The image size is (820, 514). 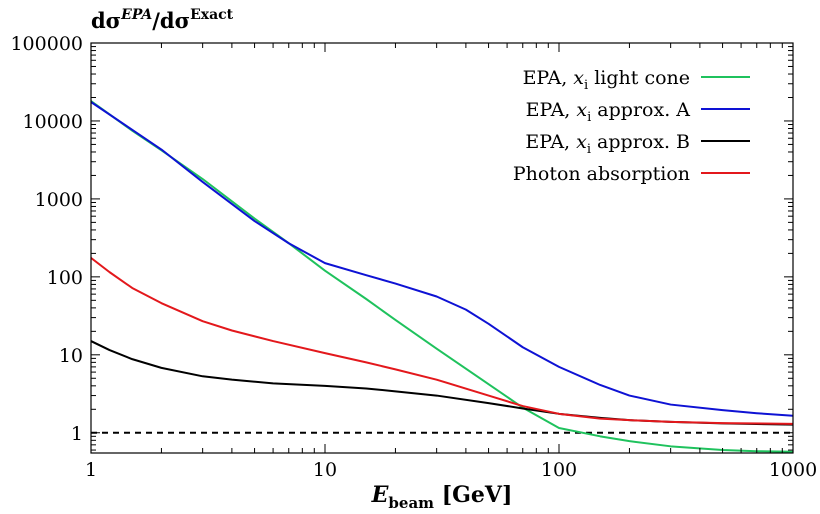 What do you see at coordinates (607, 144) in the screenshot?
I see `legend-label: EPA, xi approx. B` at bounding box center [607, 144].